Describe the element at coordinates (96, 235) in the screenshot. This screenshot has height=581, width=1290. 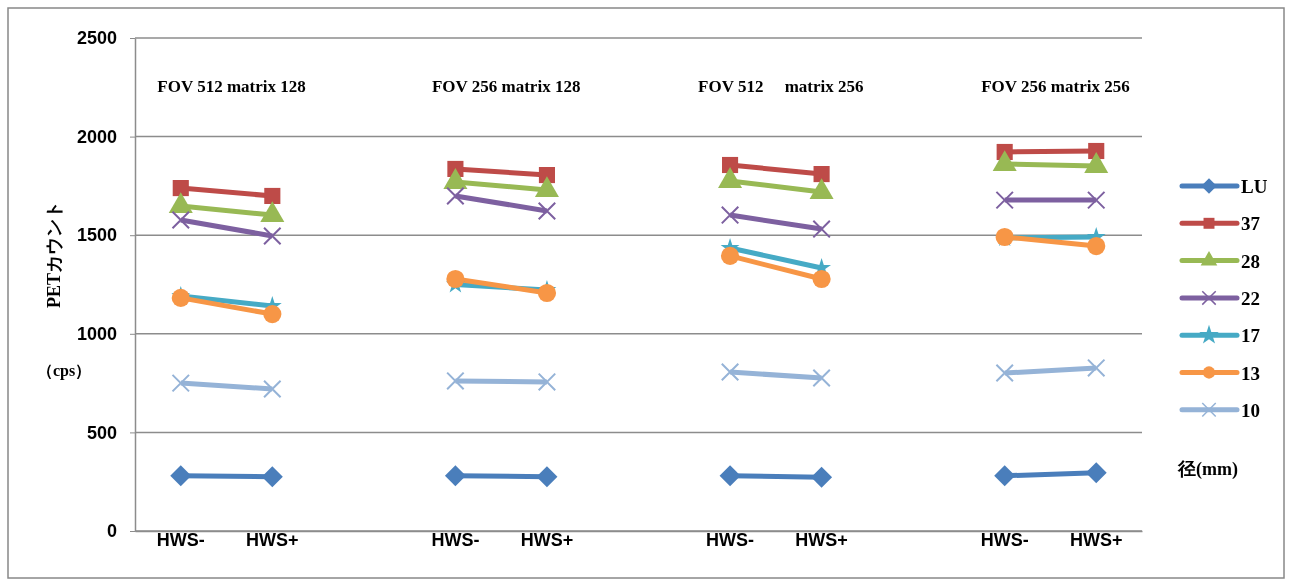
I see `y-tick-label: 1500` at that location.